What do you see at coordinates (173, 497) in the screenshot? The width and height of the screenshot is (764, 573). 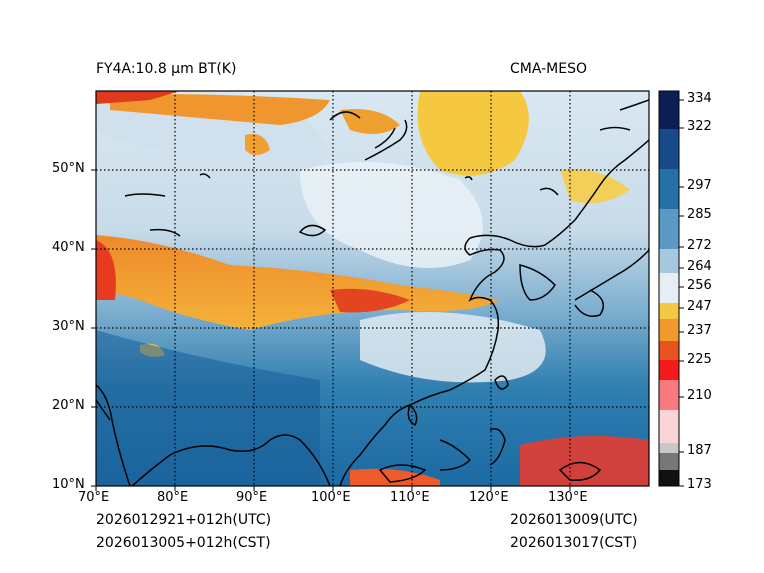 I see `lon-label: 80°E` at bounding box center [173, 497].